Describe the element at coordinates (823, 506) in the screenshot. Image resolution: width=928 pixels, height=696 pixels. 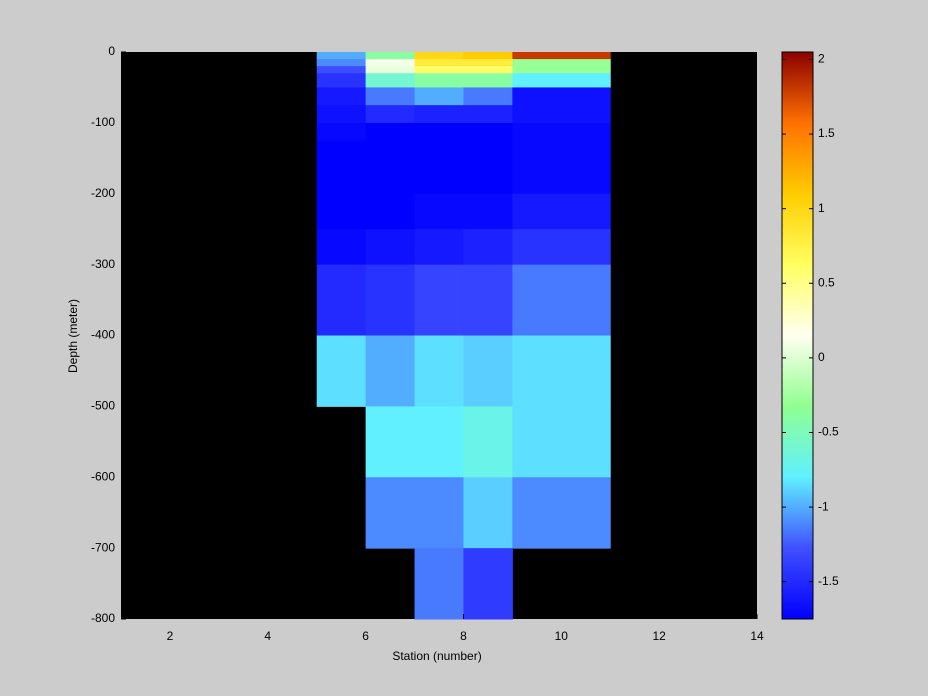
I see `colorbar-tick-label: -1` at that location.